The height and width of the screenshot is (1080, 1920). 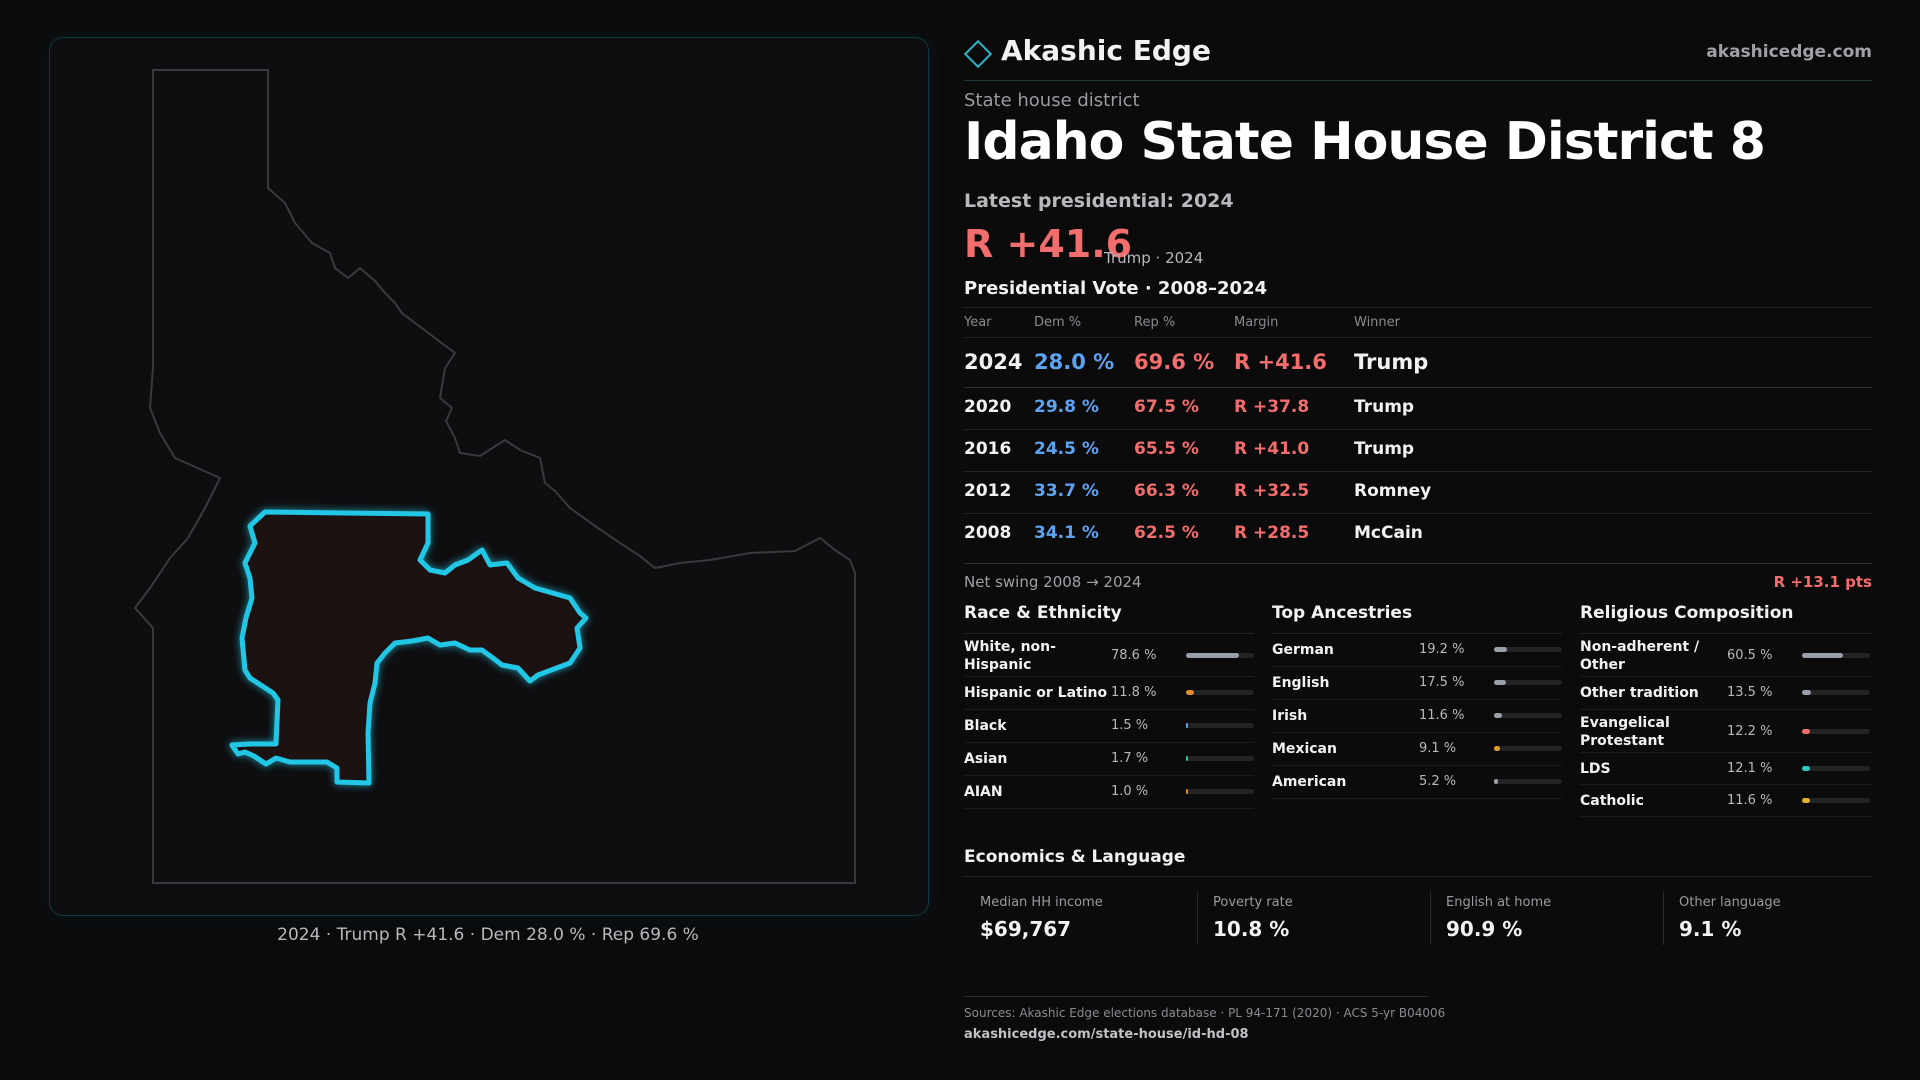 I want to click on header-rep: Rep %, so click(x=1155, y=322).